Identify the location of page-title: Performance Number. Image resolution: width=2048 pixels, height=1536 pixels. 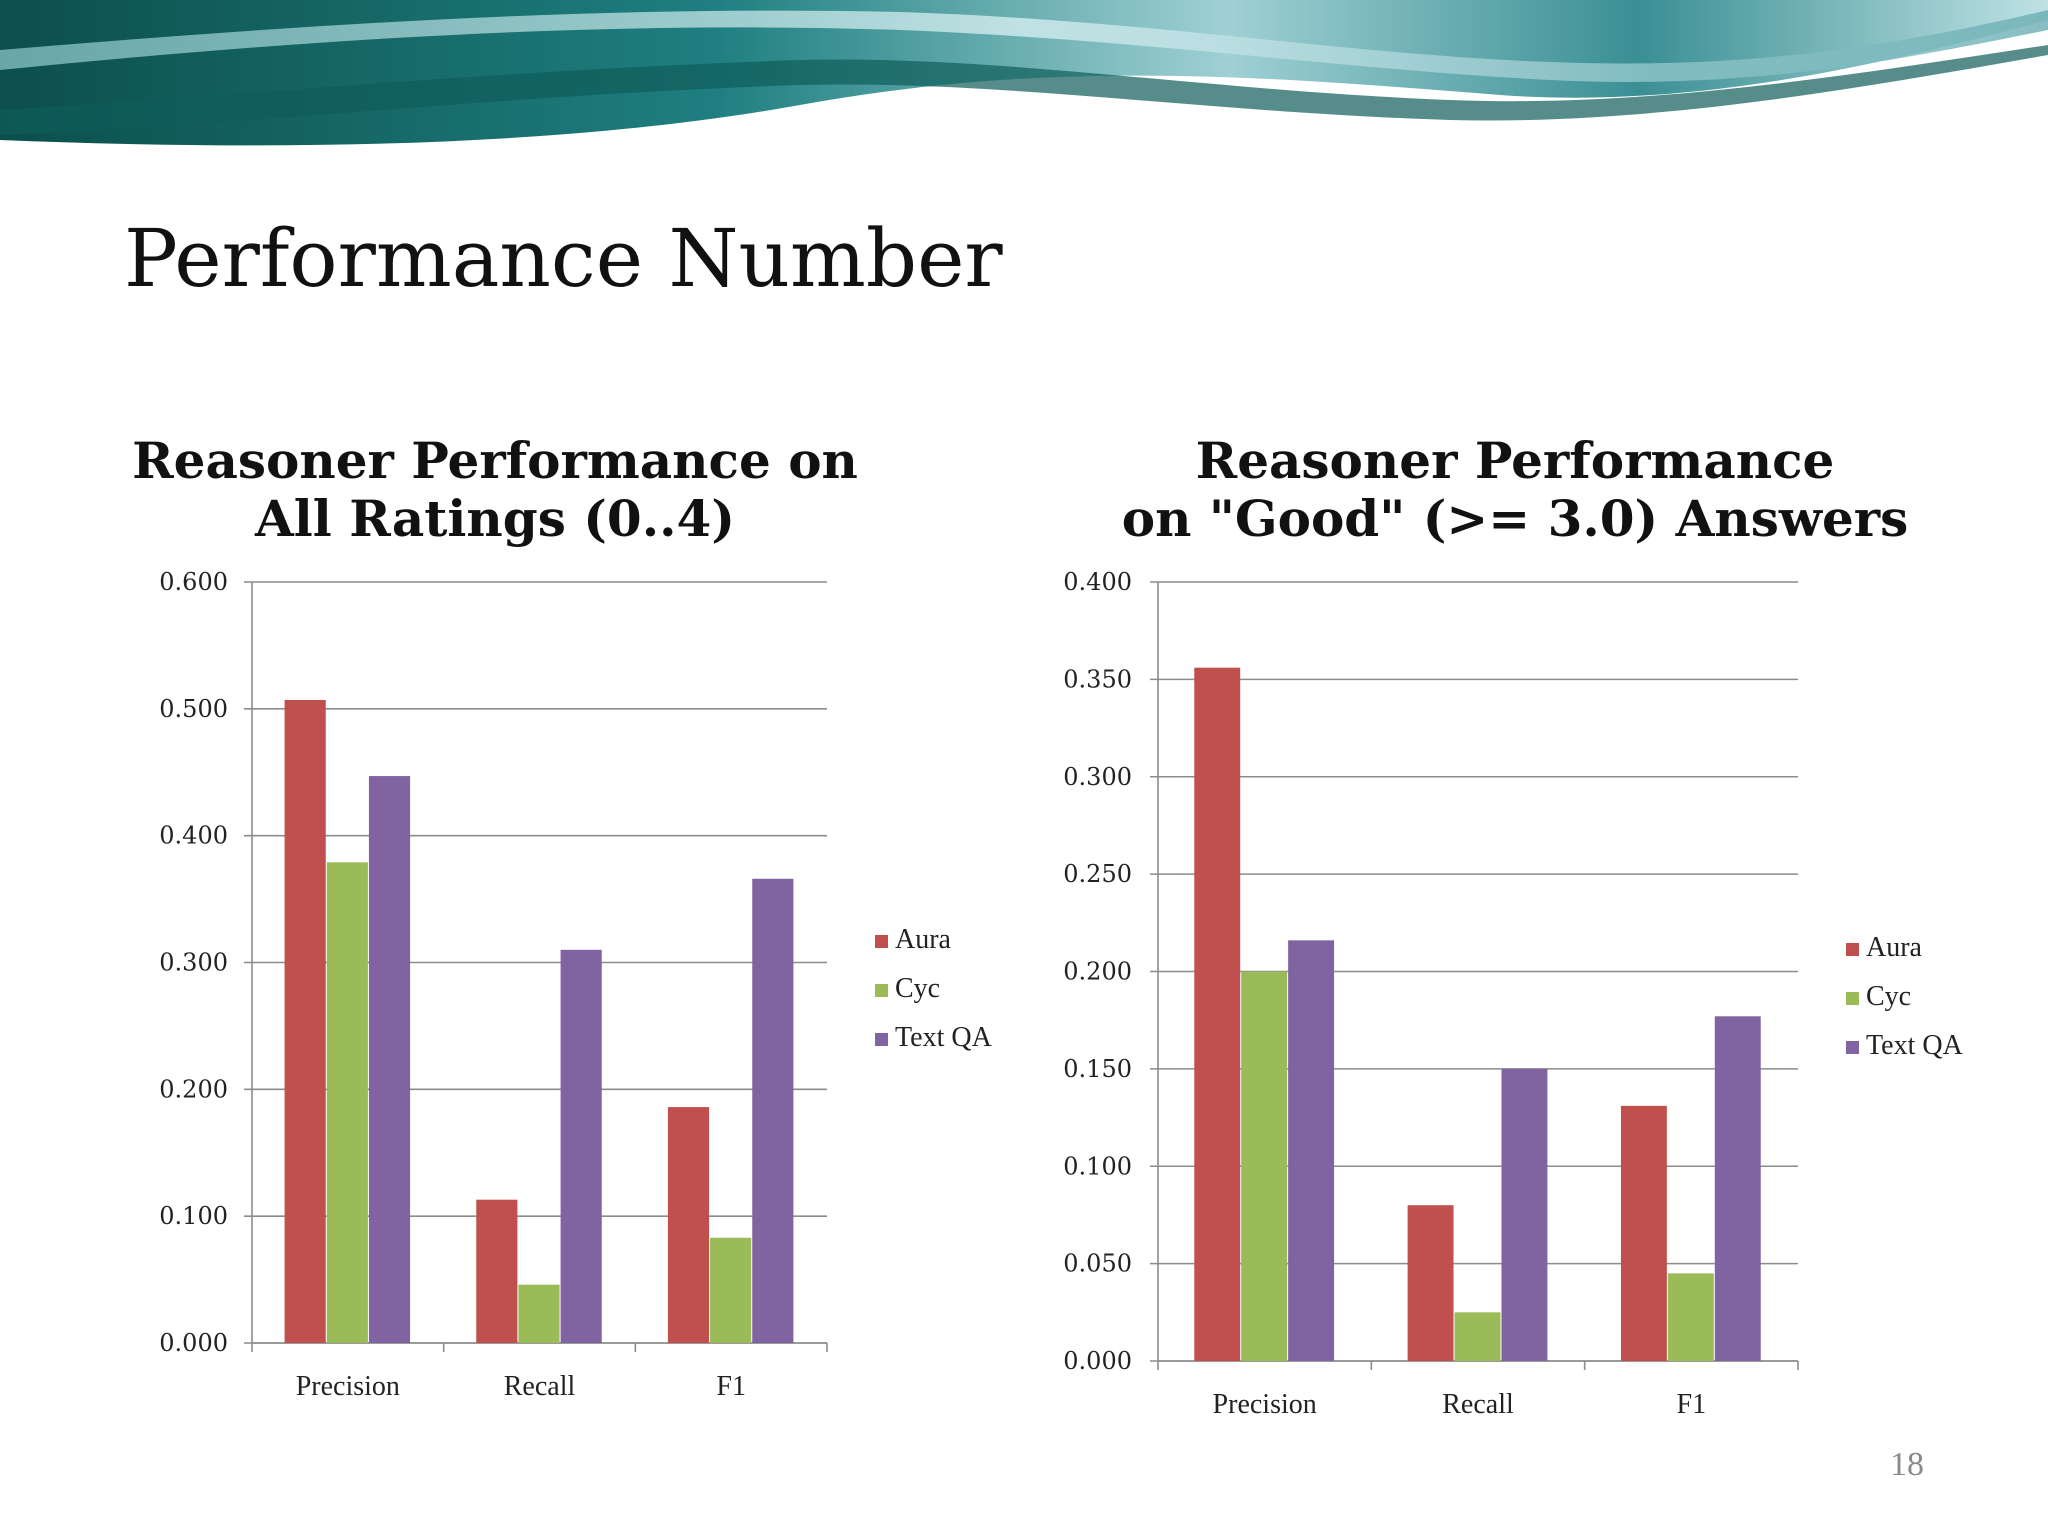
(563, 258).